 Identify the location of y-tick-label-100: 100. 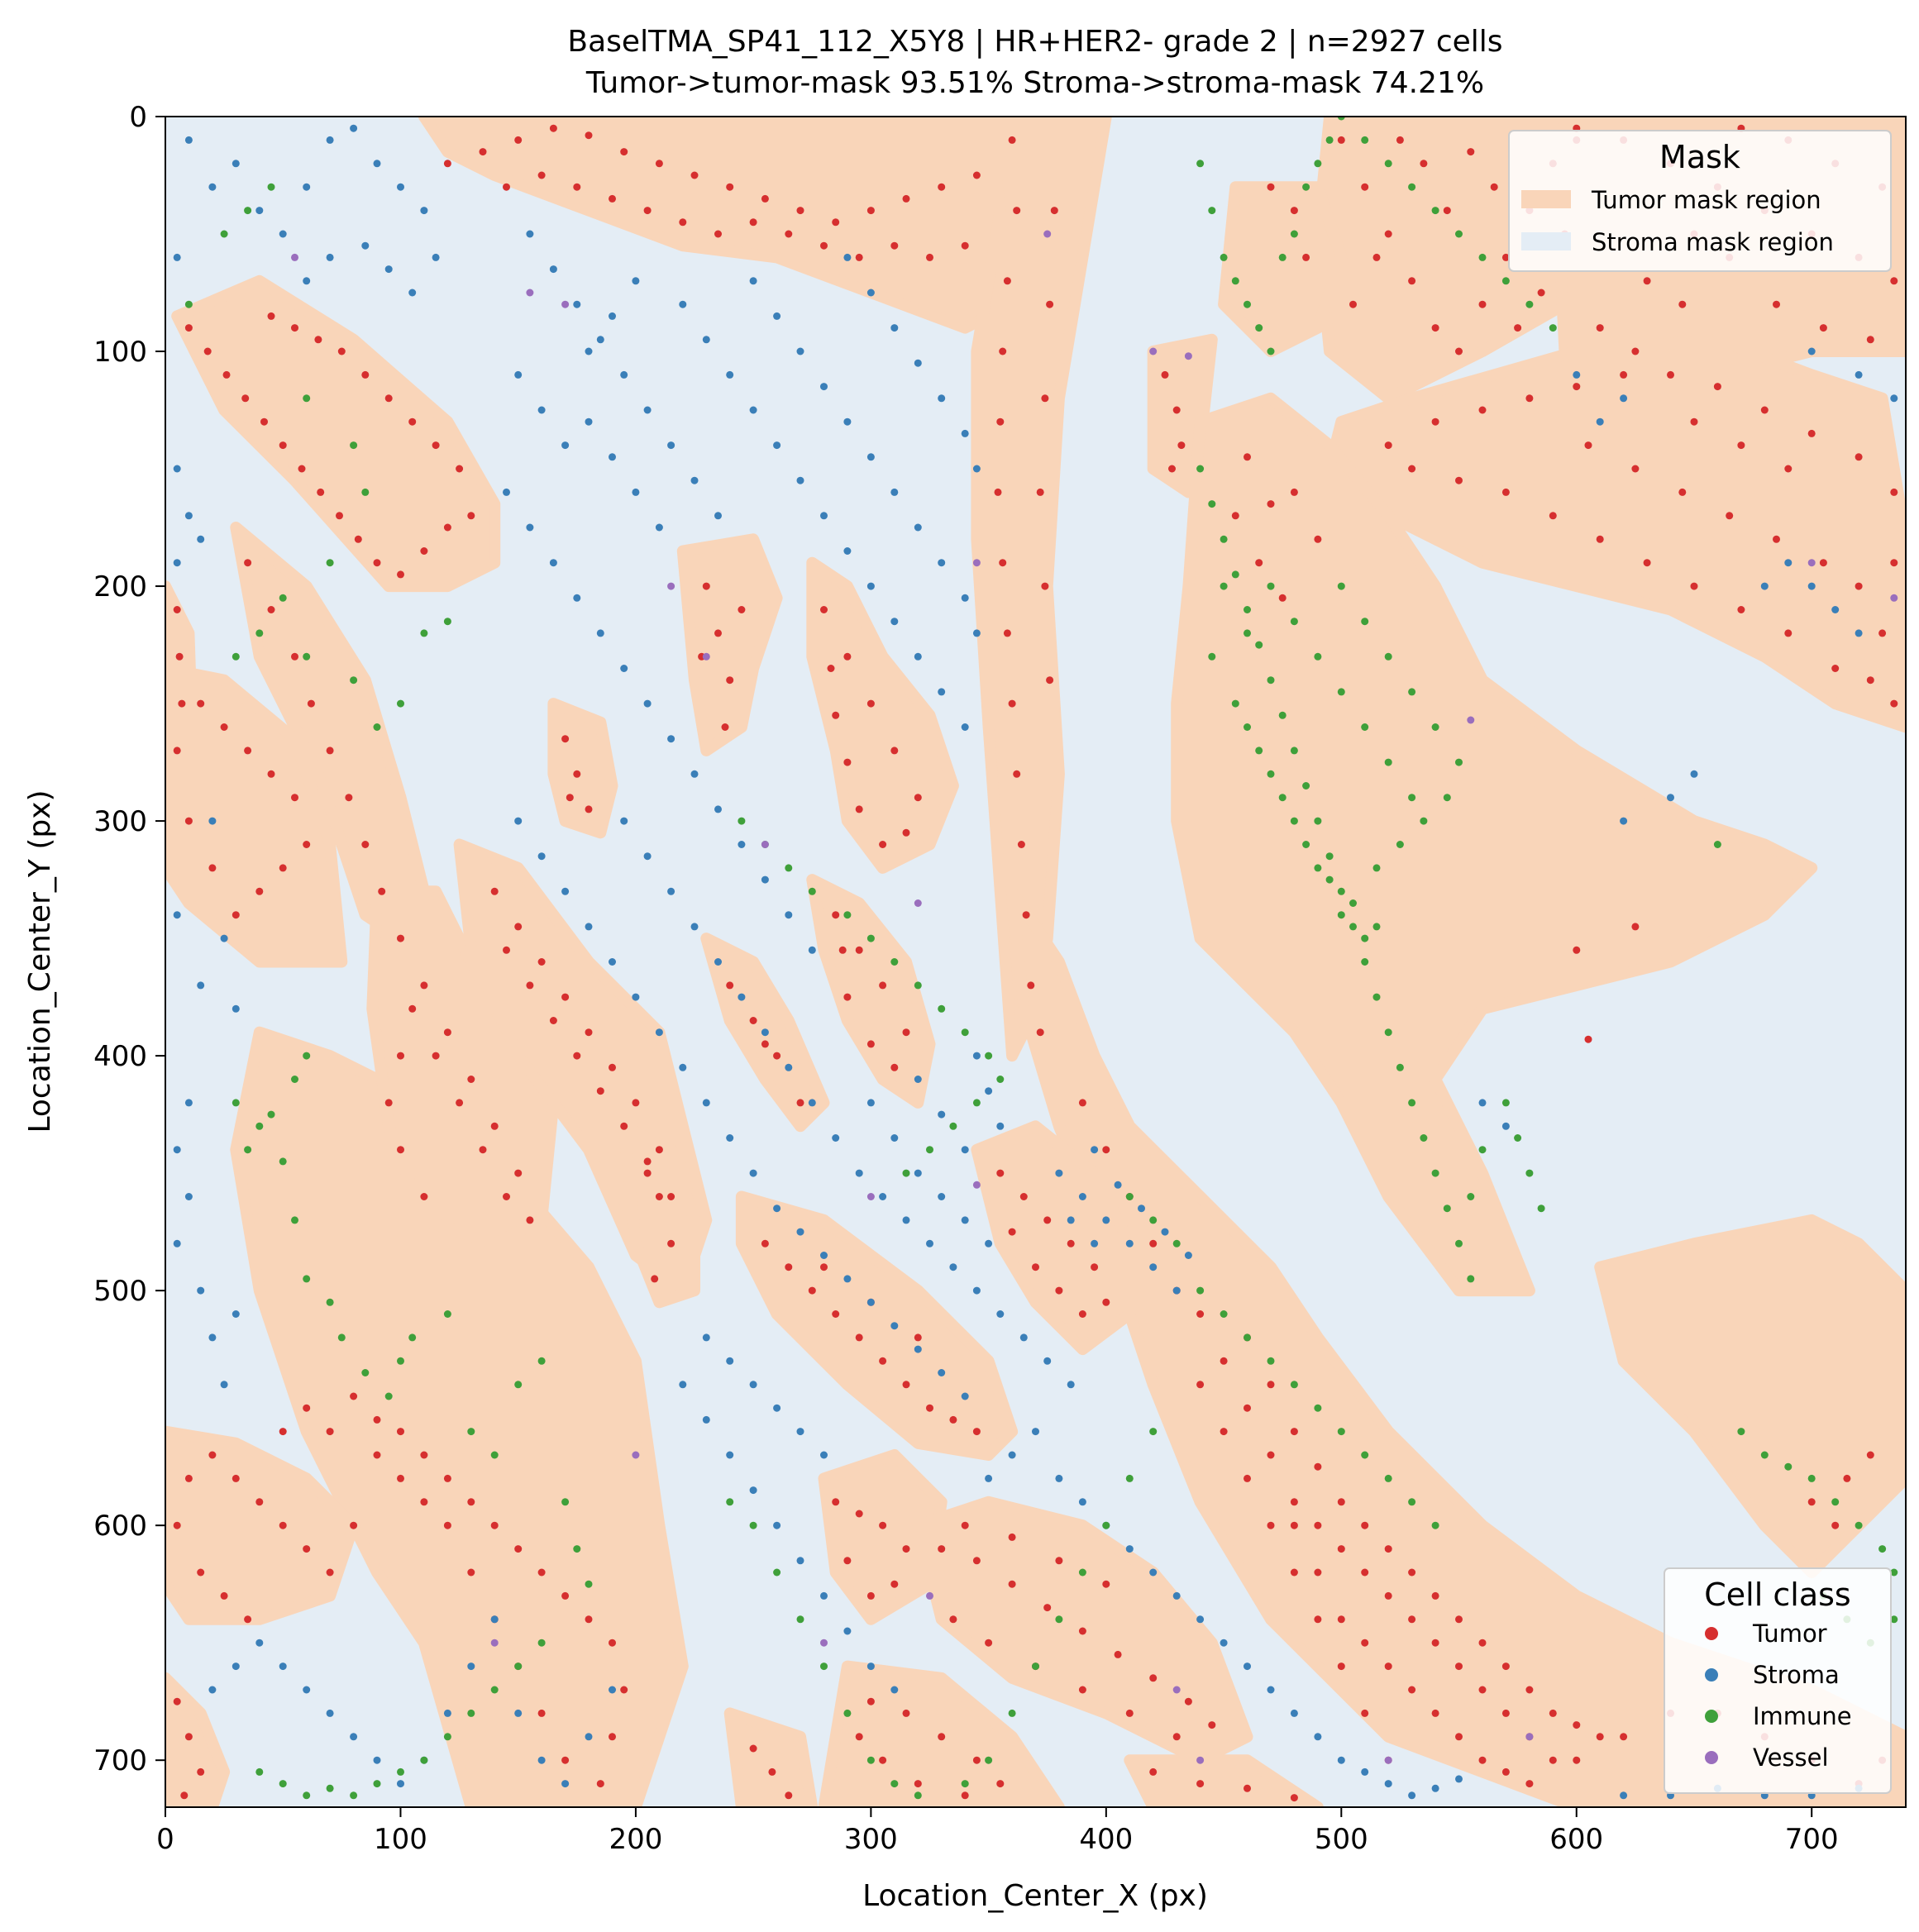
(120, 352).